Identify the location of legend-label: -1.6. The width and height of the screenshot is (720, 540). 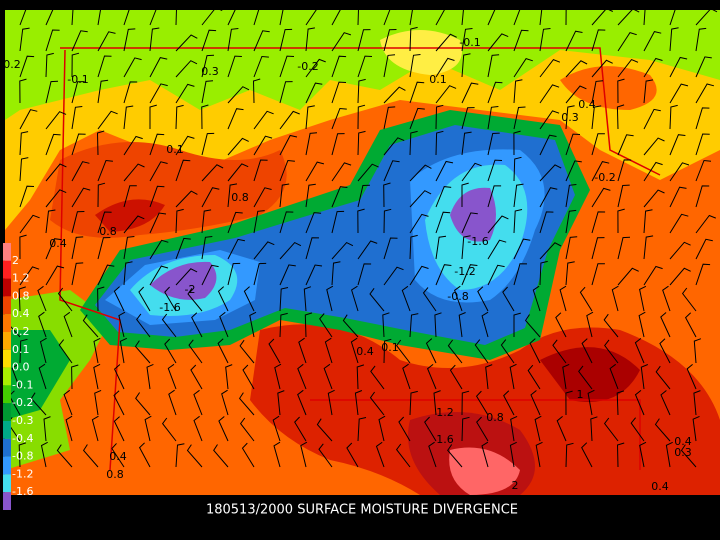
(22, 491).